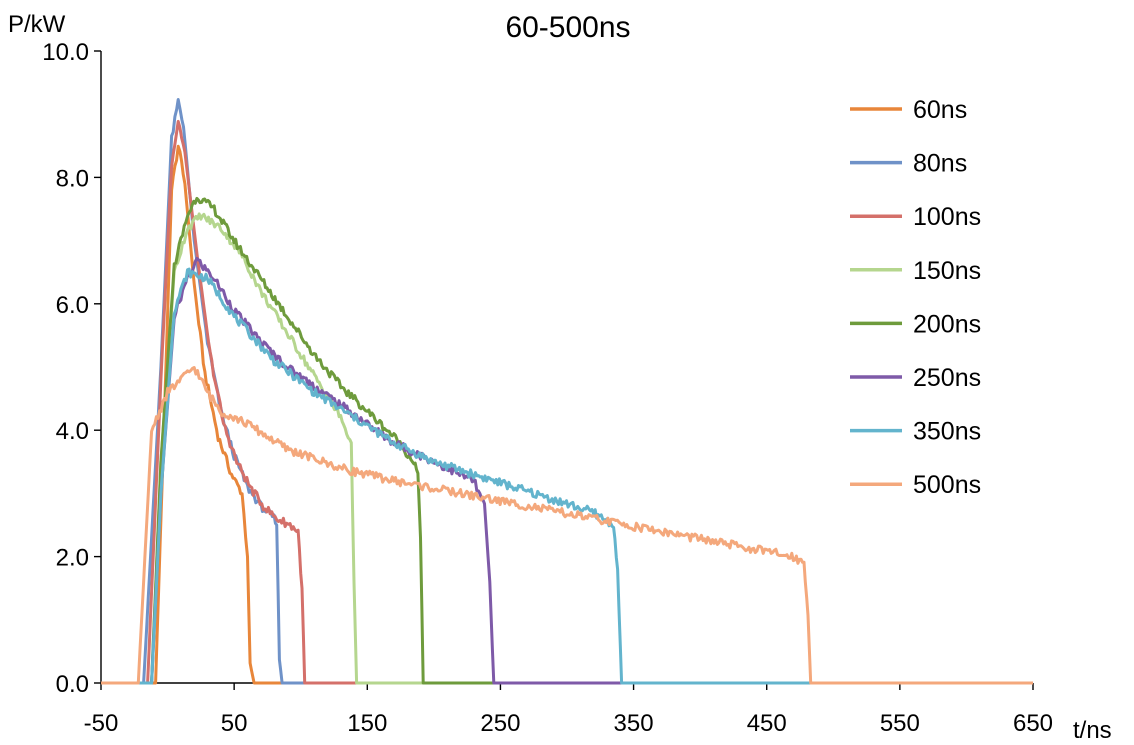 This screenshot has height=745, width=1134. I want to click on legend-label: 200ns, so click(947, 324).